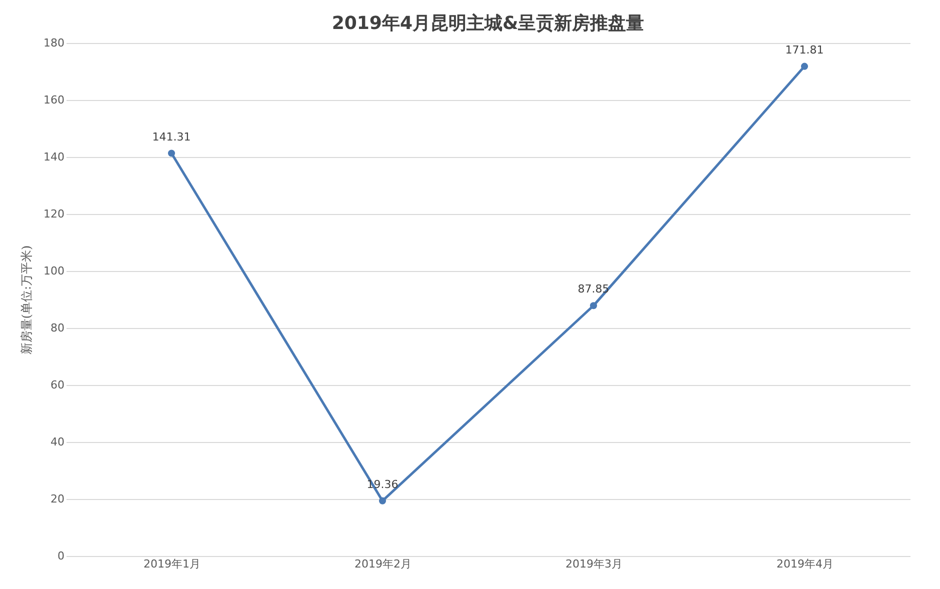 This screenshot has height=589, width=940. What do you see at coordinates (804, 49) in the screenshot?
I see `data-label: 171.81` at bounding box center [804, 49].